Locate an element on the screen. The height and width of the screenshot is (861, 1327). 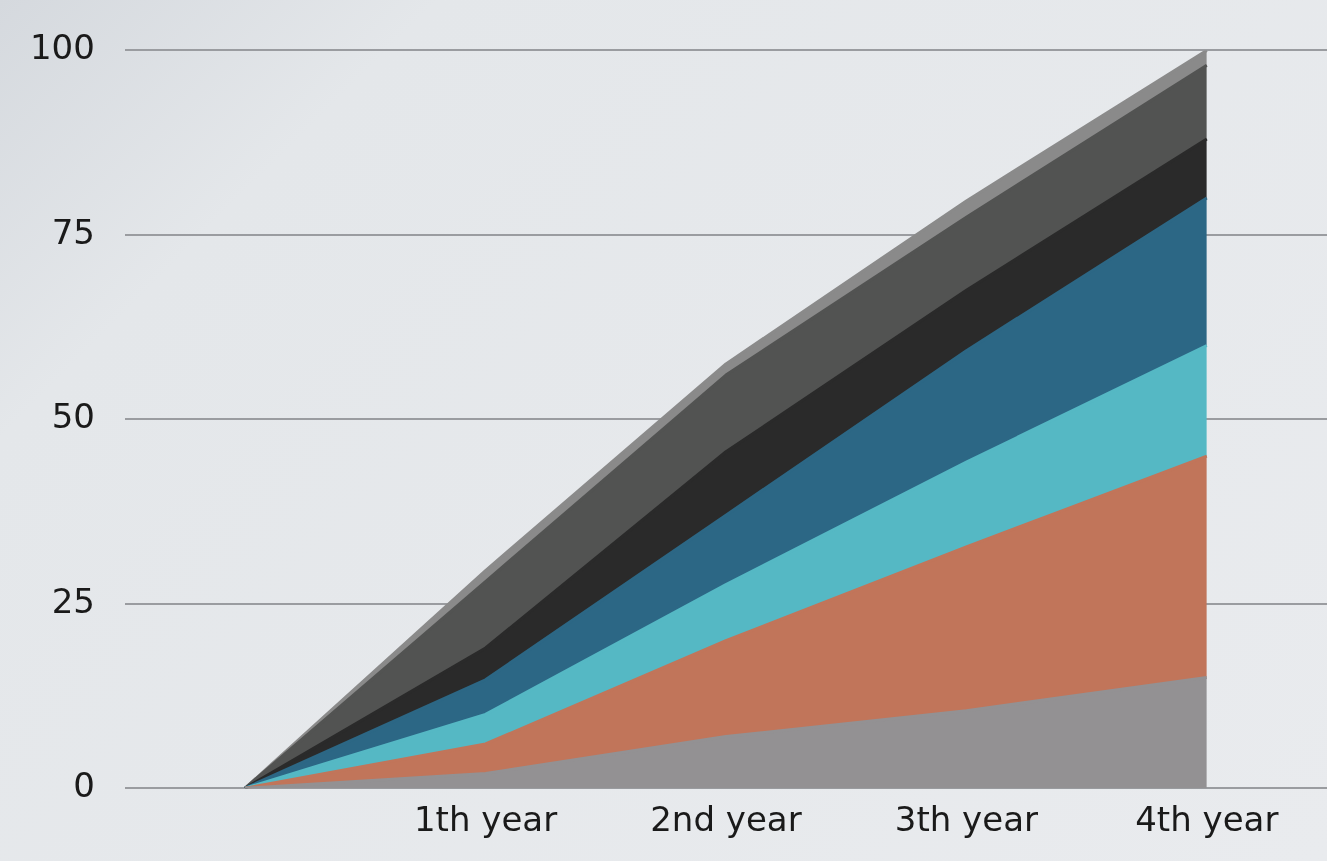
x-tick-label: 2nd year is located at coordinates (726, 819).